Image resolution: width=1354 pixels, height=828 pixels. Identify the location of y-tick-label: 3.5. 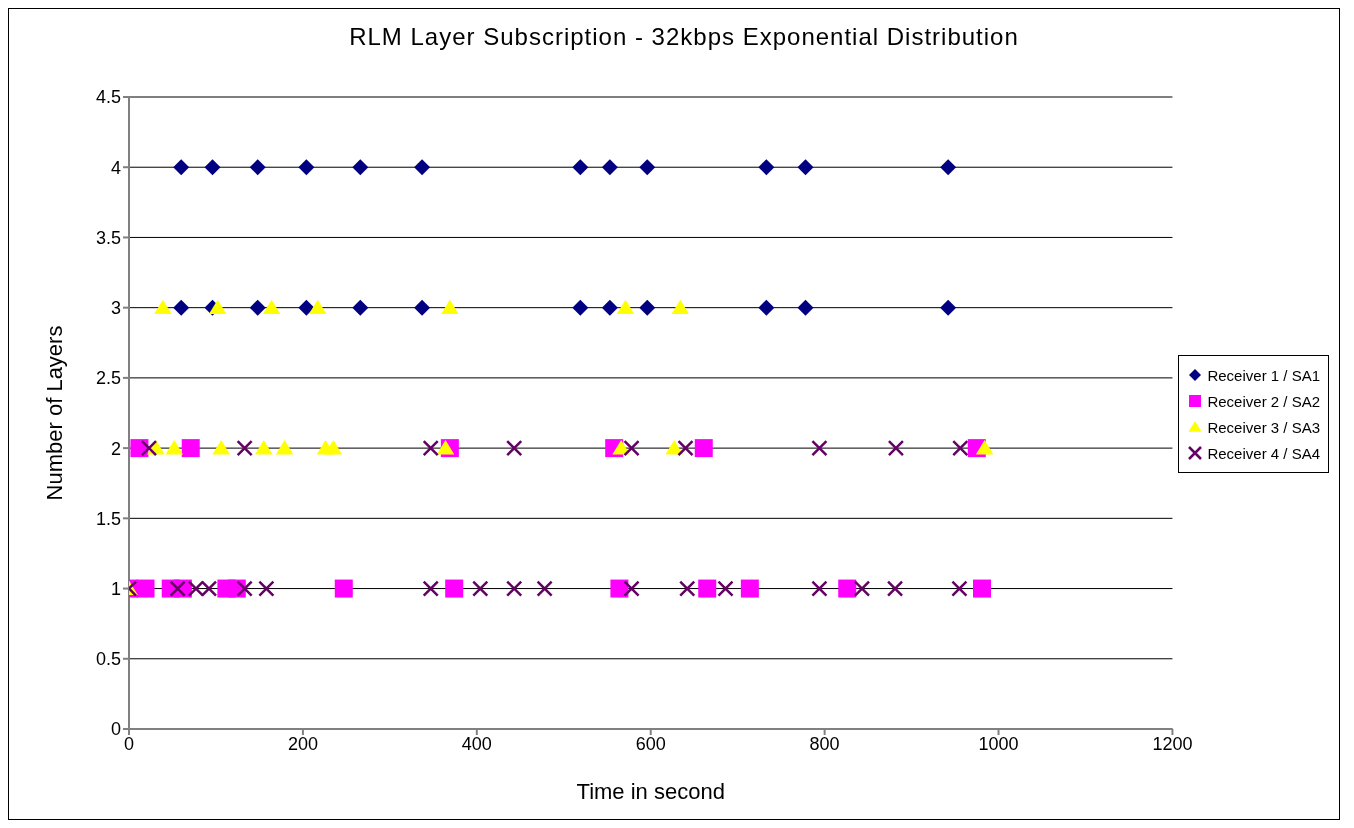
(108, 237).